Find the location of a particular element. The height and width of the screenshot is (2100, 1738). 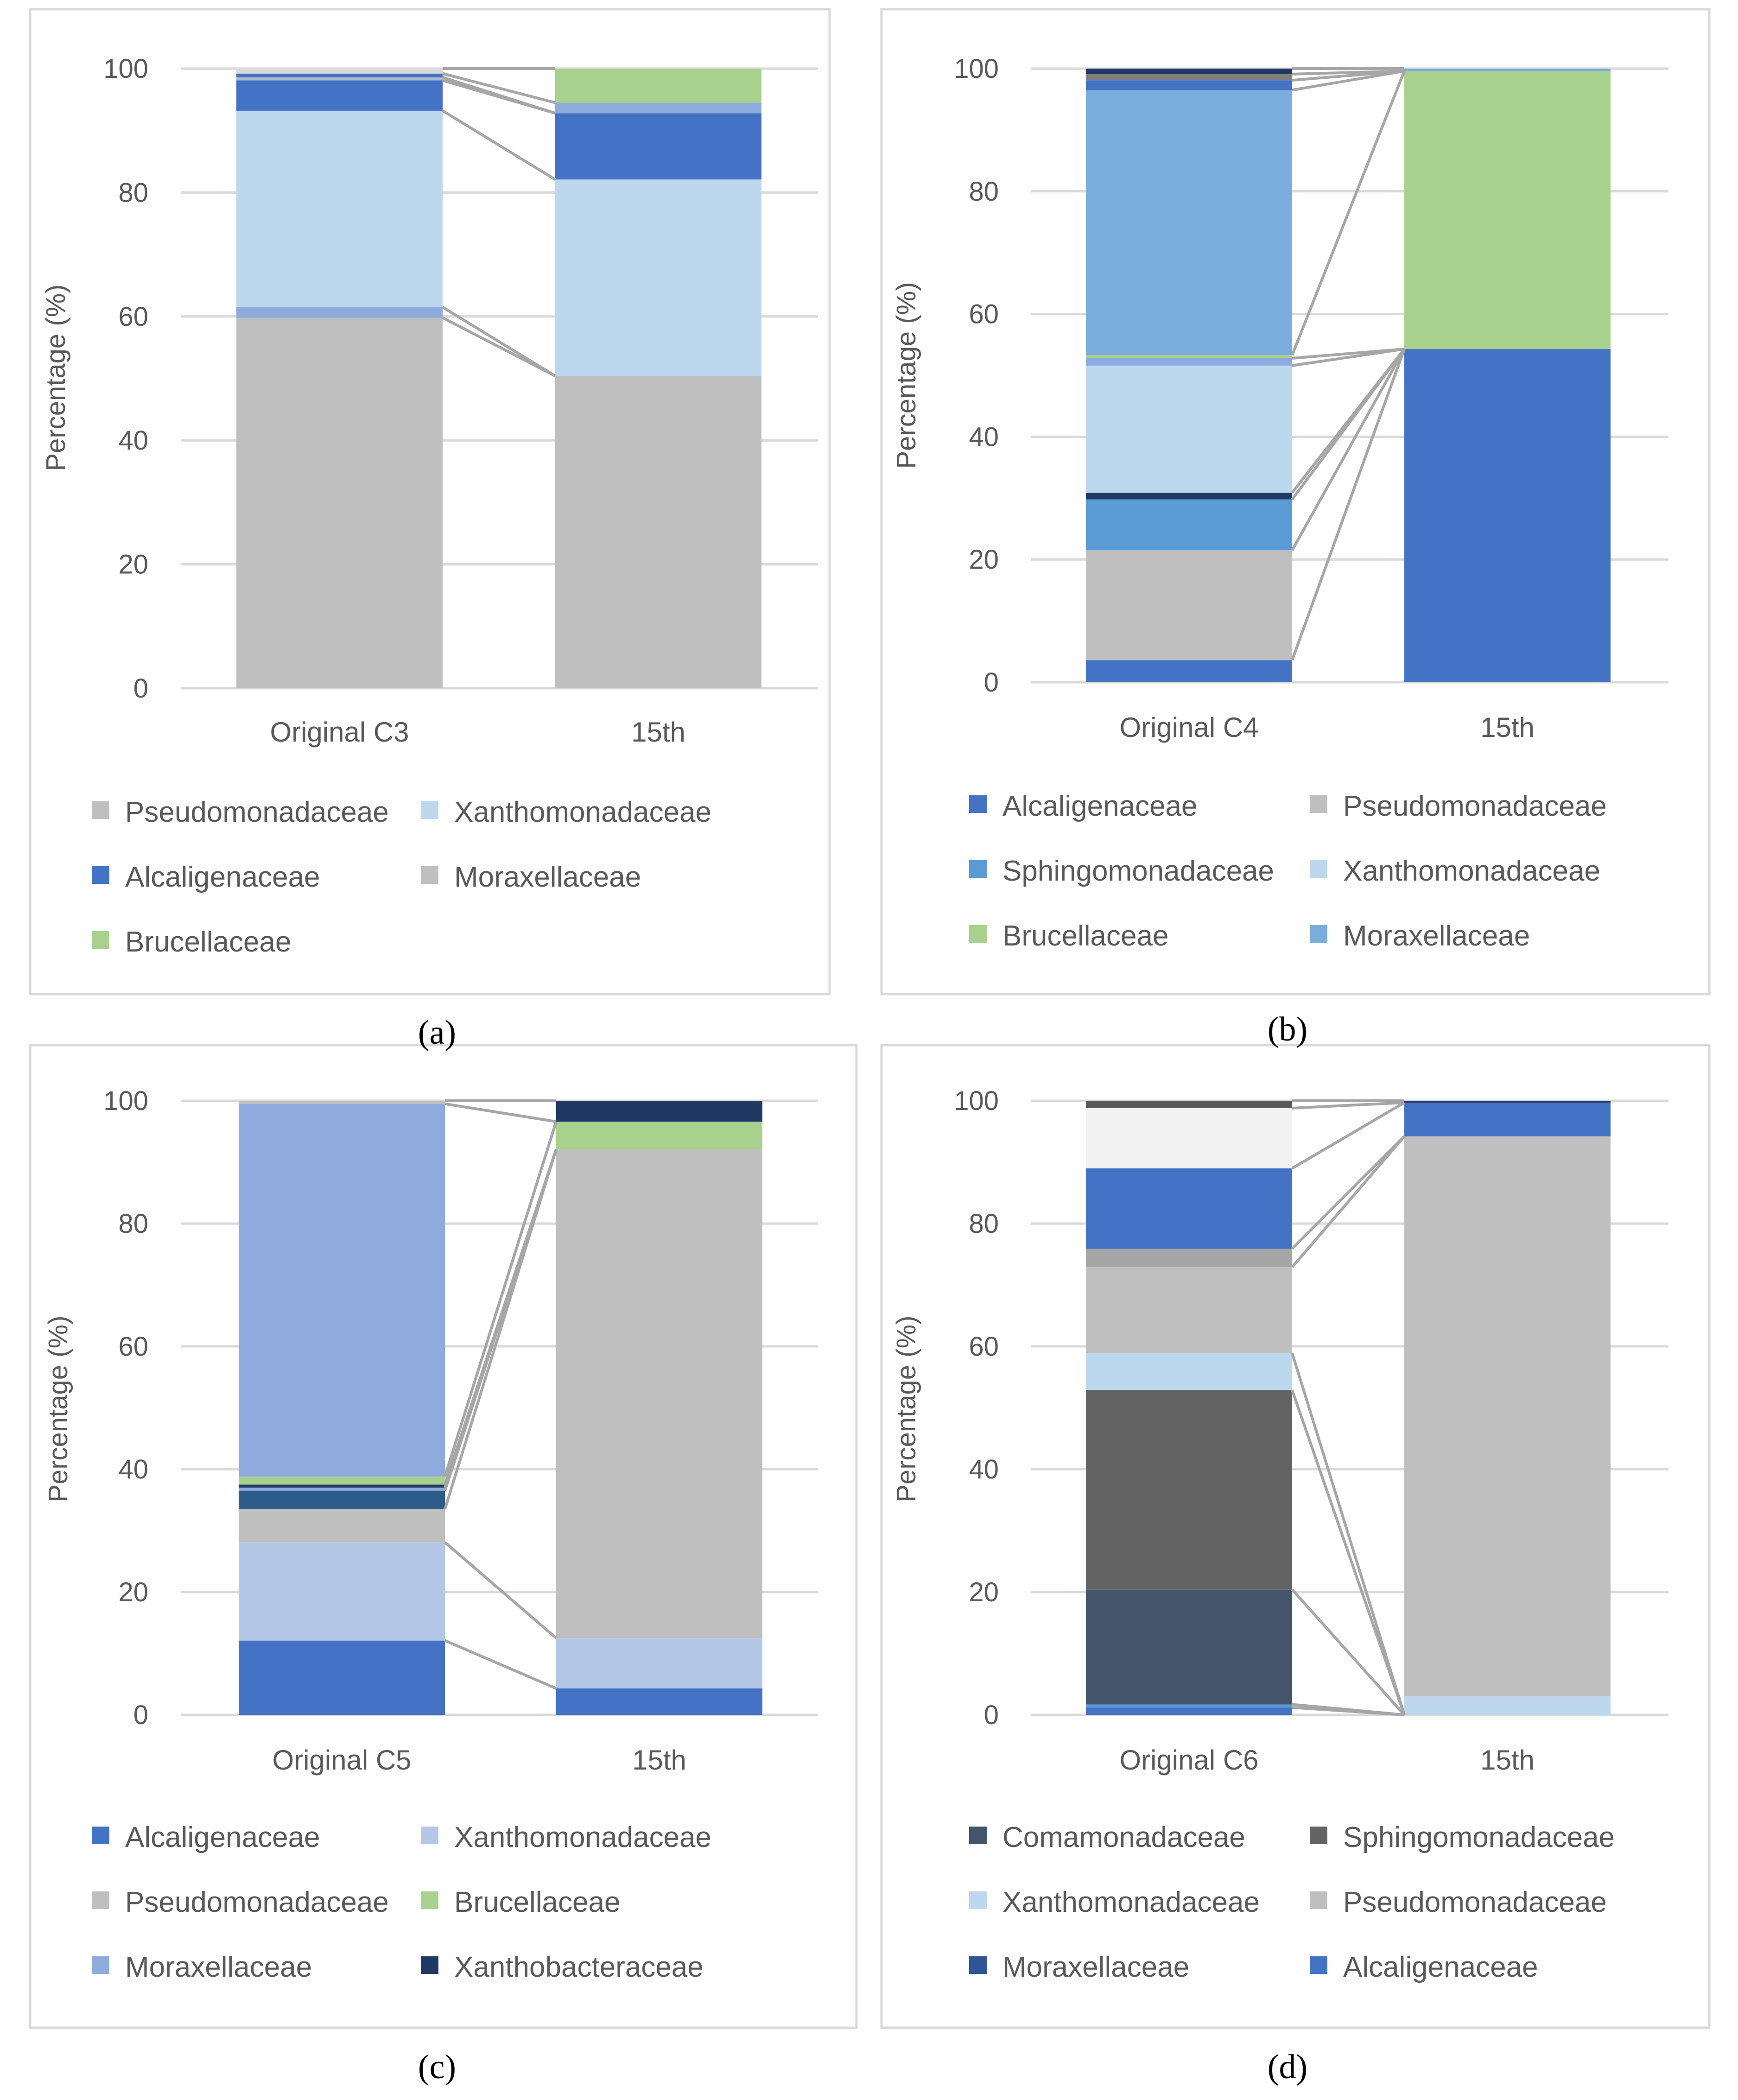

panel-label-c: (c) is located at coordinates (437, 2067).